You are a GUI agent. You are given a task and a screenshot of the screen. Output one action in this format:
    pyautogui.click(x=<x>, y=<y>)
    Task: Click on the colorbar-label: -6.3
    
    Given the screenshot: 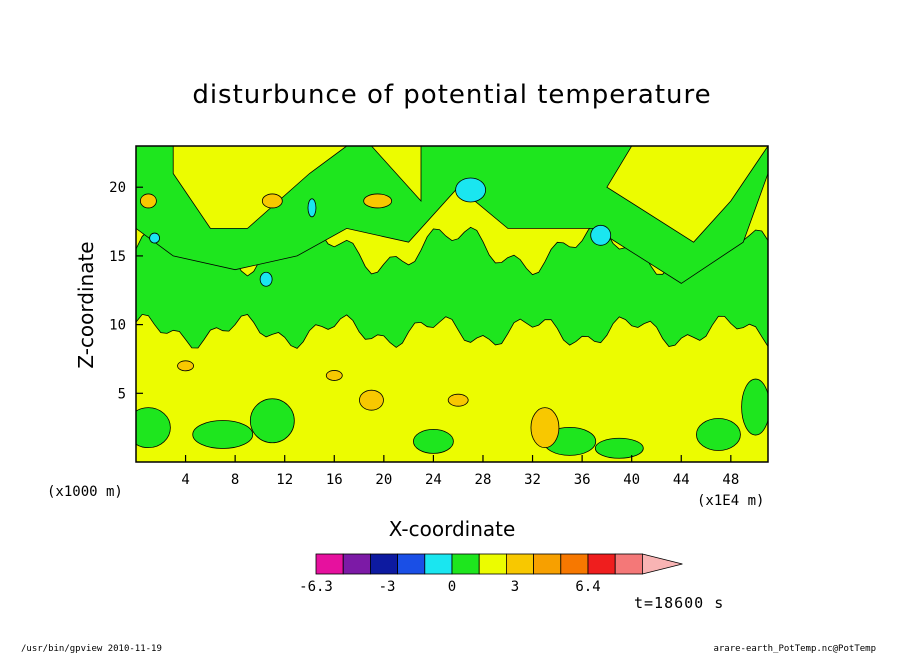 What is the action you would take?
    pyautogui.click(x=316, y=587)
    